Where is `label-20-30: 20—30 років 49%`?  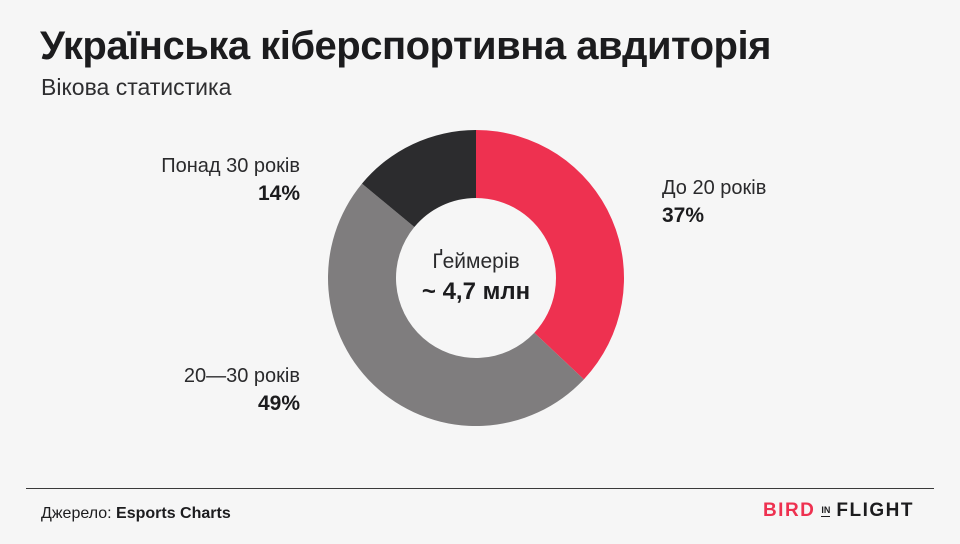
label-20-30: 20—30 років 49% is located at coordinates (242, 390).